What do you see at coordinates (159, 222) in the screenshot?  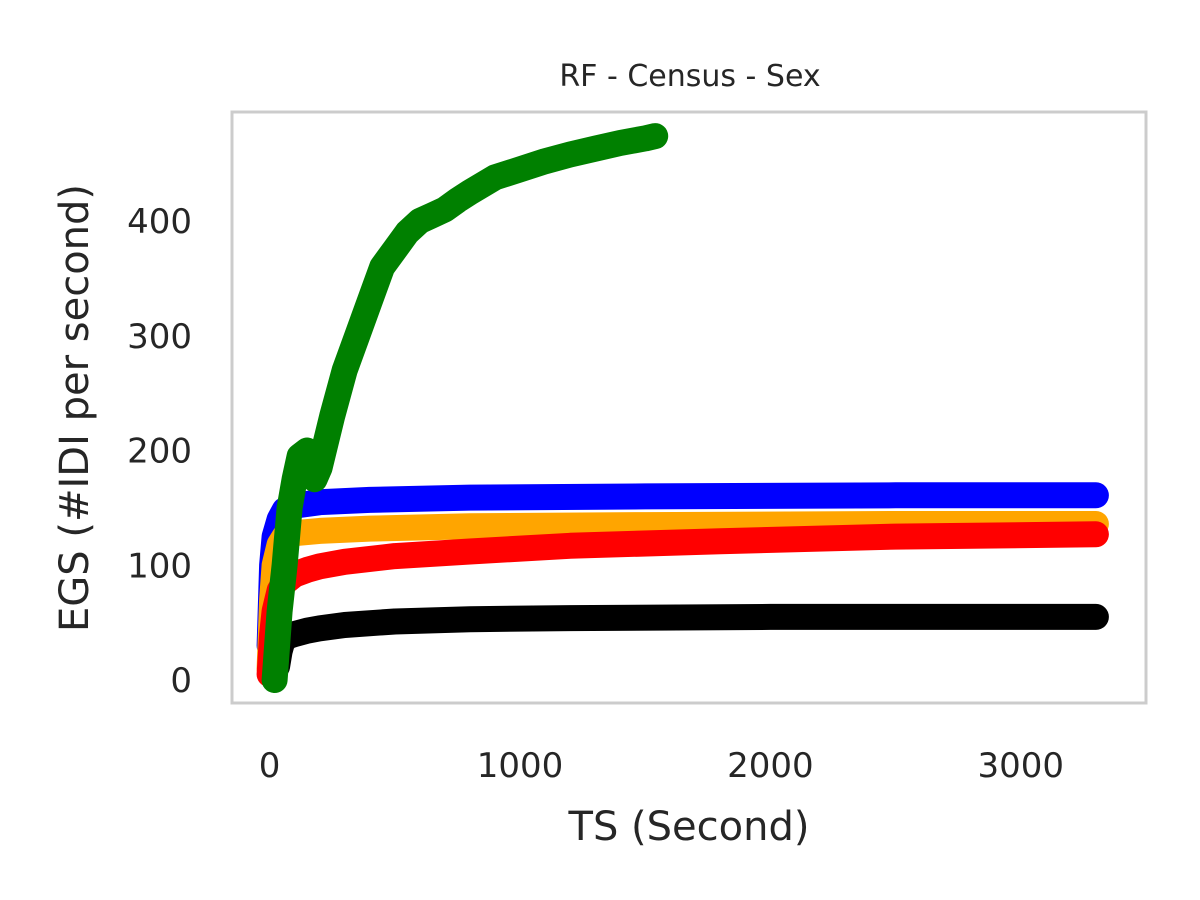 I see `y-tick-label: 400` at bounding box center [159, 222].